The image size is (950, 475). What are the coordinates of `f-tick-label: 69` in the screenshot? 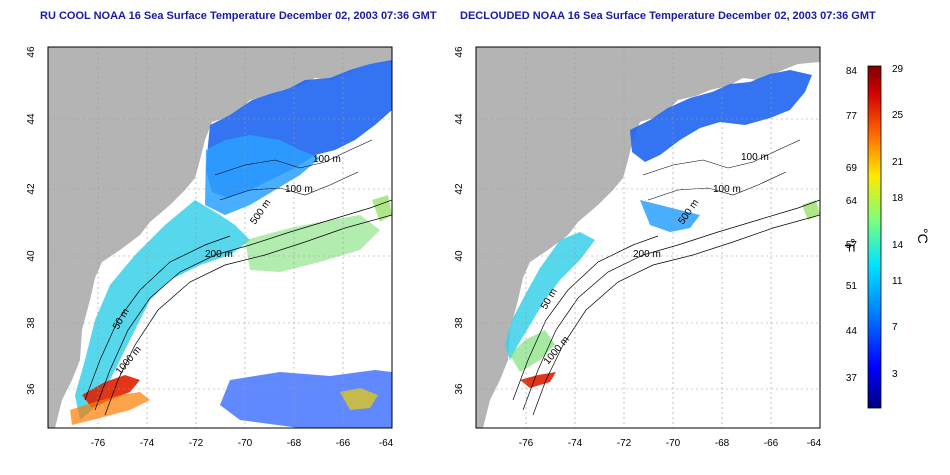 It's located at (852, 168).